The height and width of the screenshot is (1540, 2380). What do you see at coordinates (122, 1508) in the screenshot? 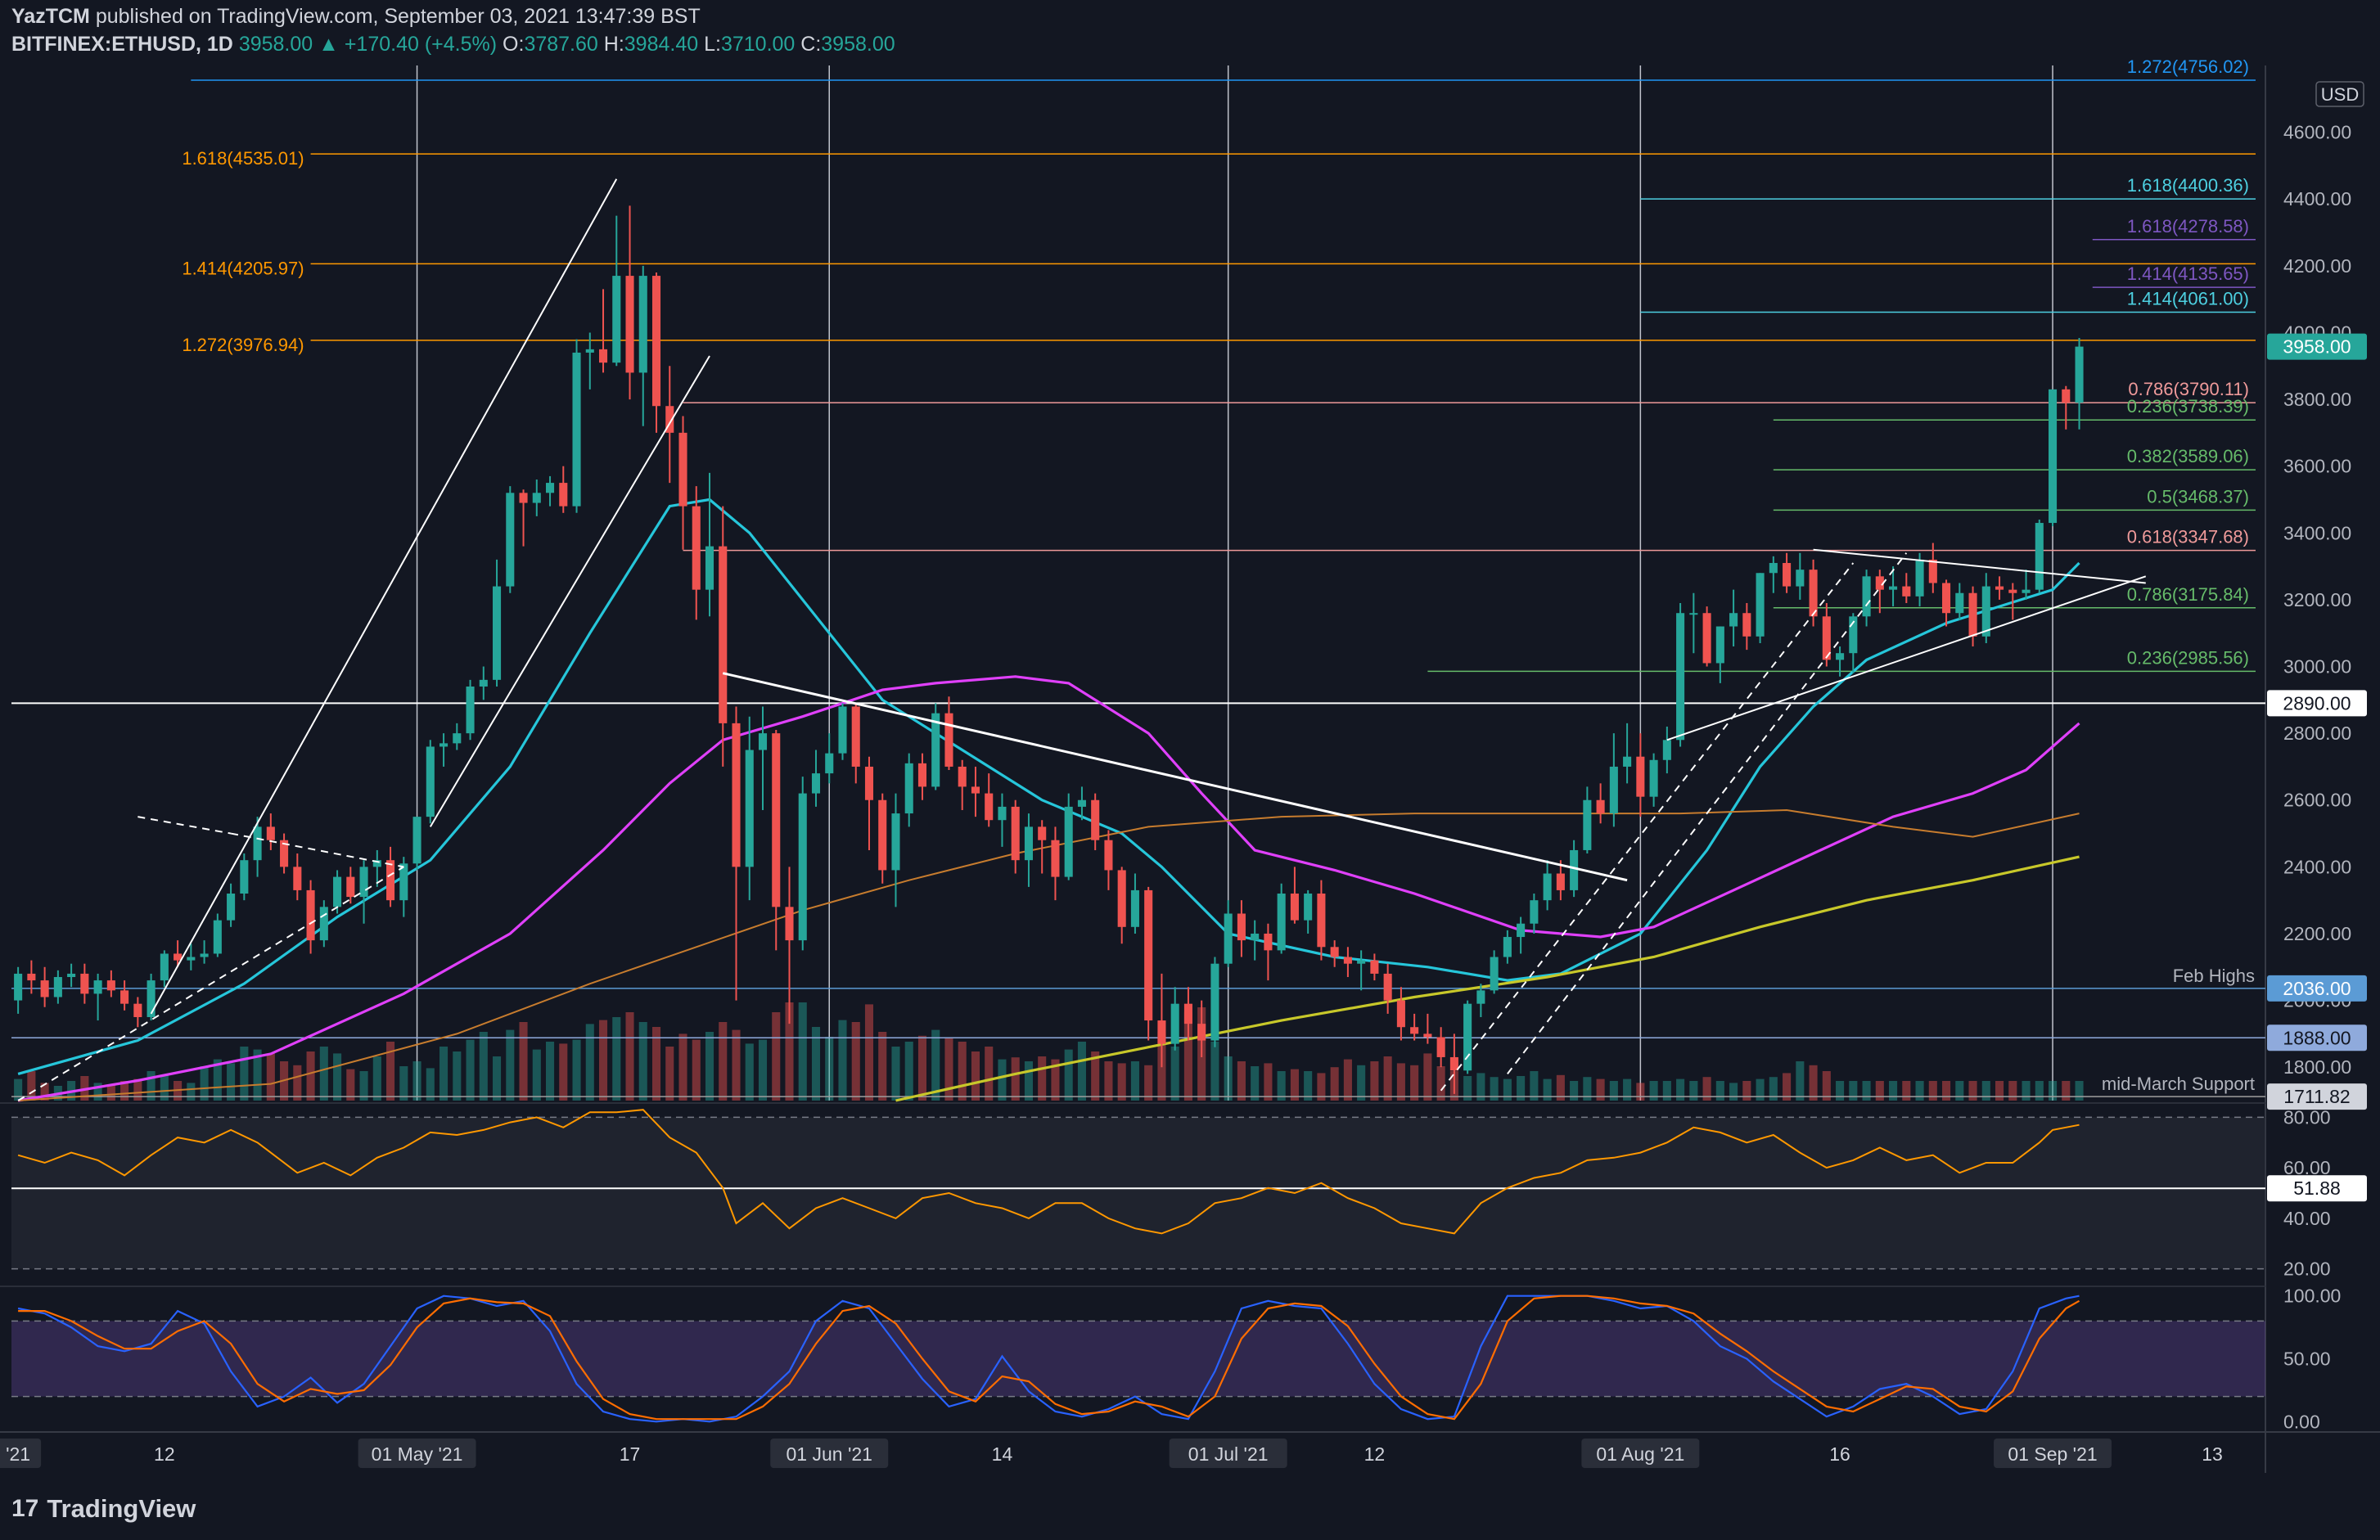
I see `tradingview-wordmark: TradingView` at bounding box center [122, 1508].